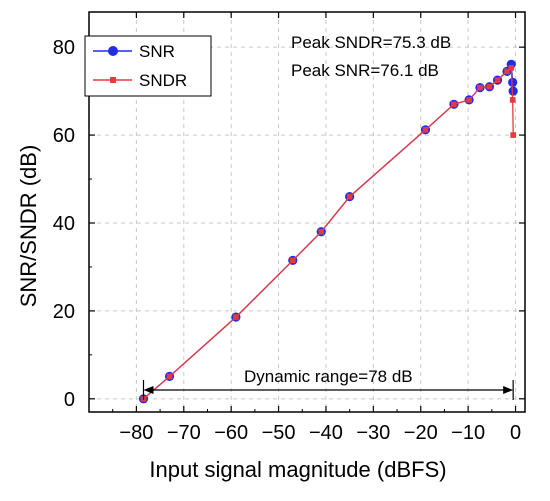  What do you see at coordinates (113, 51) in the screenshot?
I see `legend-snr-marker` at bounding box center [113, 51].